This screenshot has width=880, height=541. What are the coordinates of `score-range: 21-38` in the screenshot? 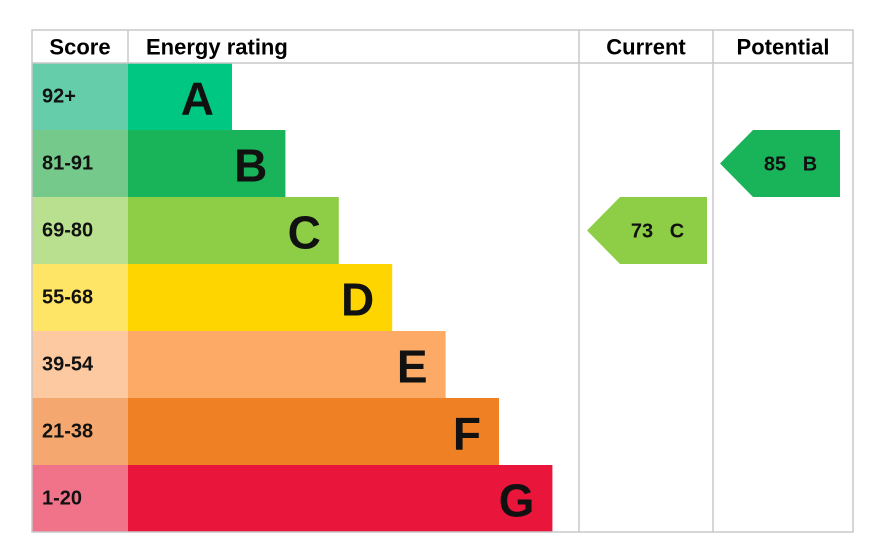 It's located at (67, 432).